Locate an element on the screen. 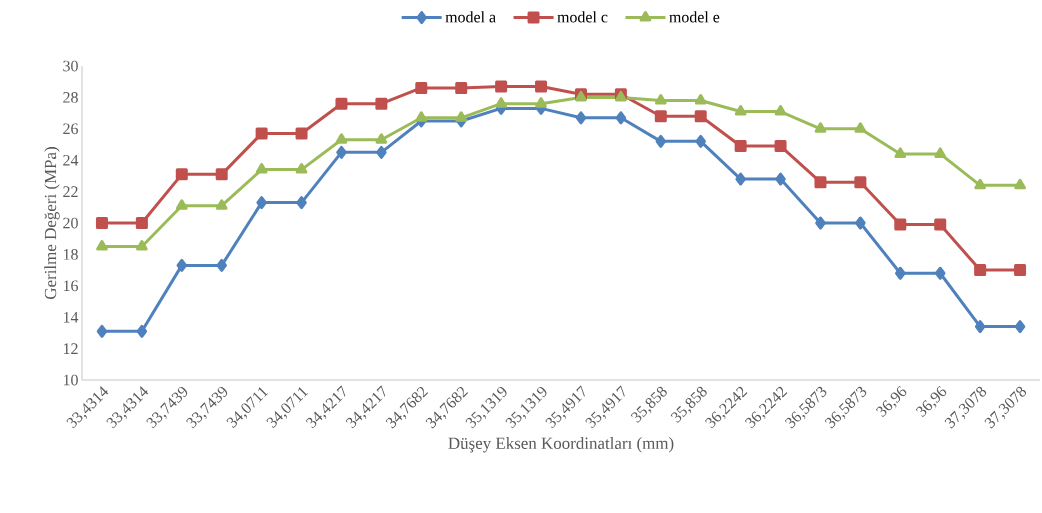 This screenshot has width=1042, height=513. y-tick-label: 14 is located at coordinates (71, 317).